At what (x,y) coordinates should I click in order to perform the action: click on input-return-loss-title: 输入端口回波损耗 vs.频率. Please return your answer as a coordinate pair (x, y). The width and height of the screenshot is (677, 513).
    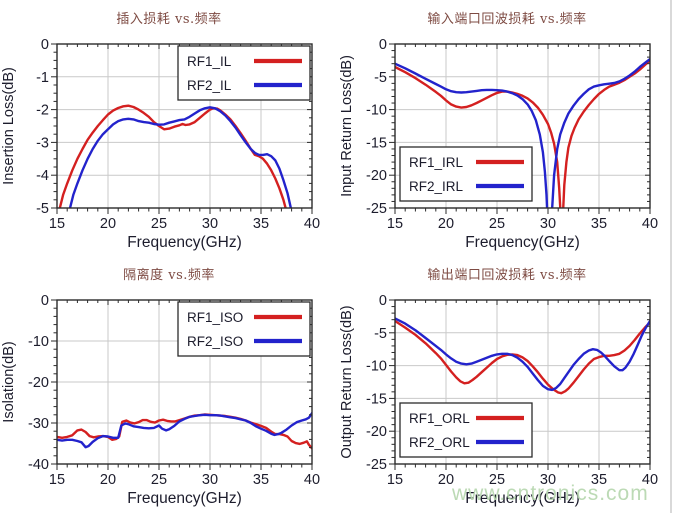
    Looking at the image, I should click on (507, 19).